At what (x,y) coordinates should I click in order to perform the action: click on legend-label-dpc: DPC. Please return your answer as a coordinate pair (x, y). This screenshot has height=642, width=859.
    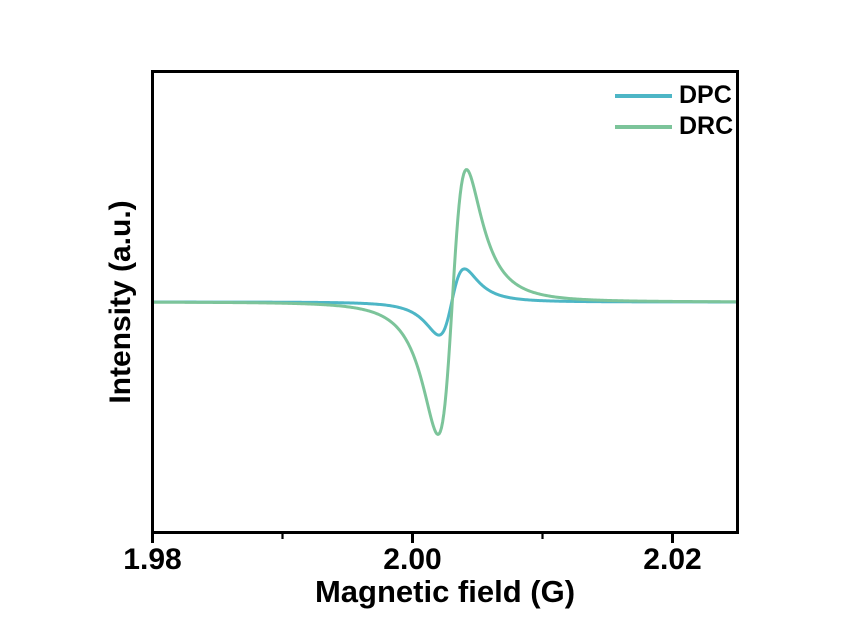
    Looking at the image, I should click on (705, 95).